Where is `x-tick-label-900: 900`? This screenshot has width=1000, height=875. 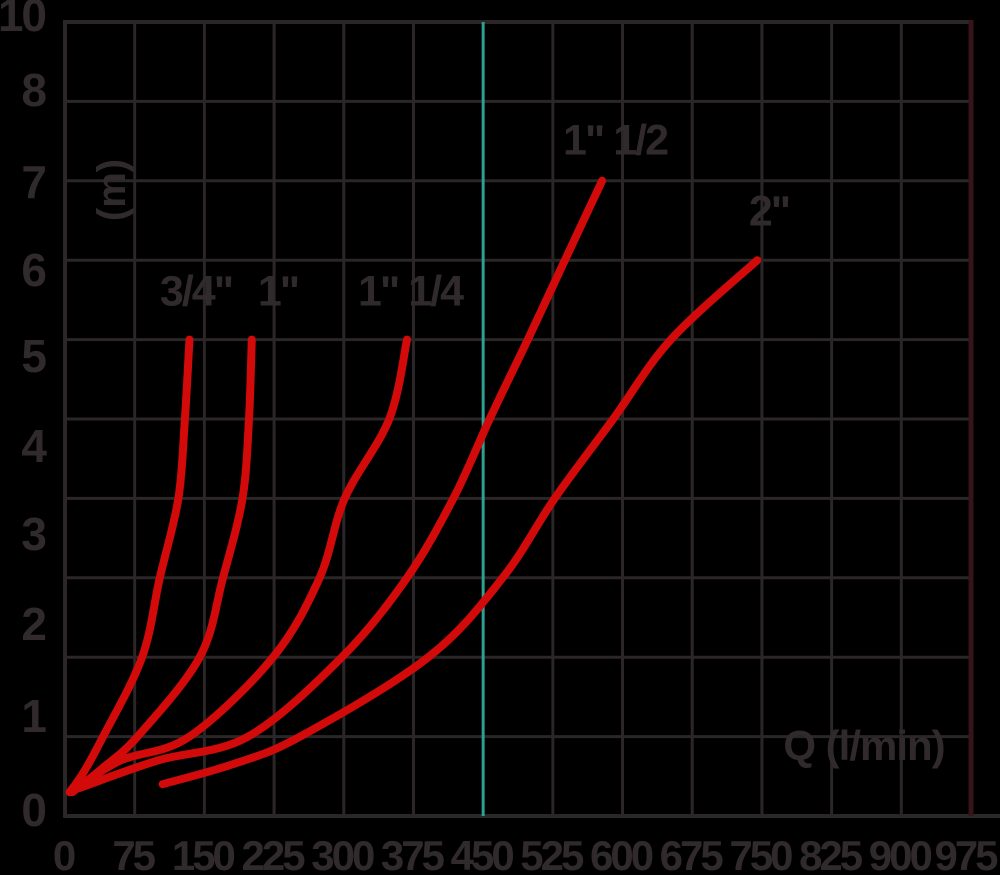 x-tick-label-900: 900 is located at coordinates (900, 853).